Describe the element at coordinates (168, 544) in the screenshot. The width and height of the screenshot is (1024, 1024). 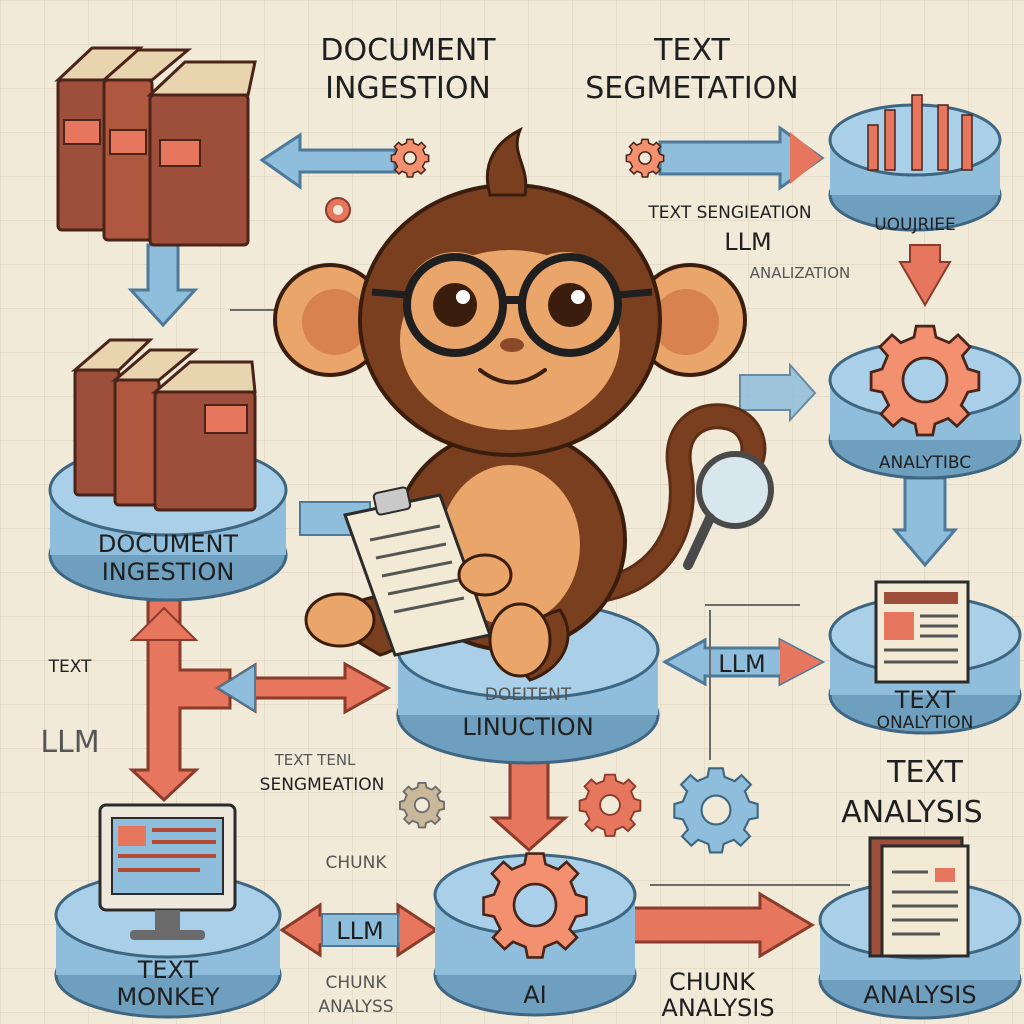
I see `platform-label-document: DOCUMENT` at that location.